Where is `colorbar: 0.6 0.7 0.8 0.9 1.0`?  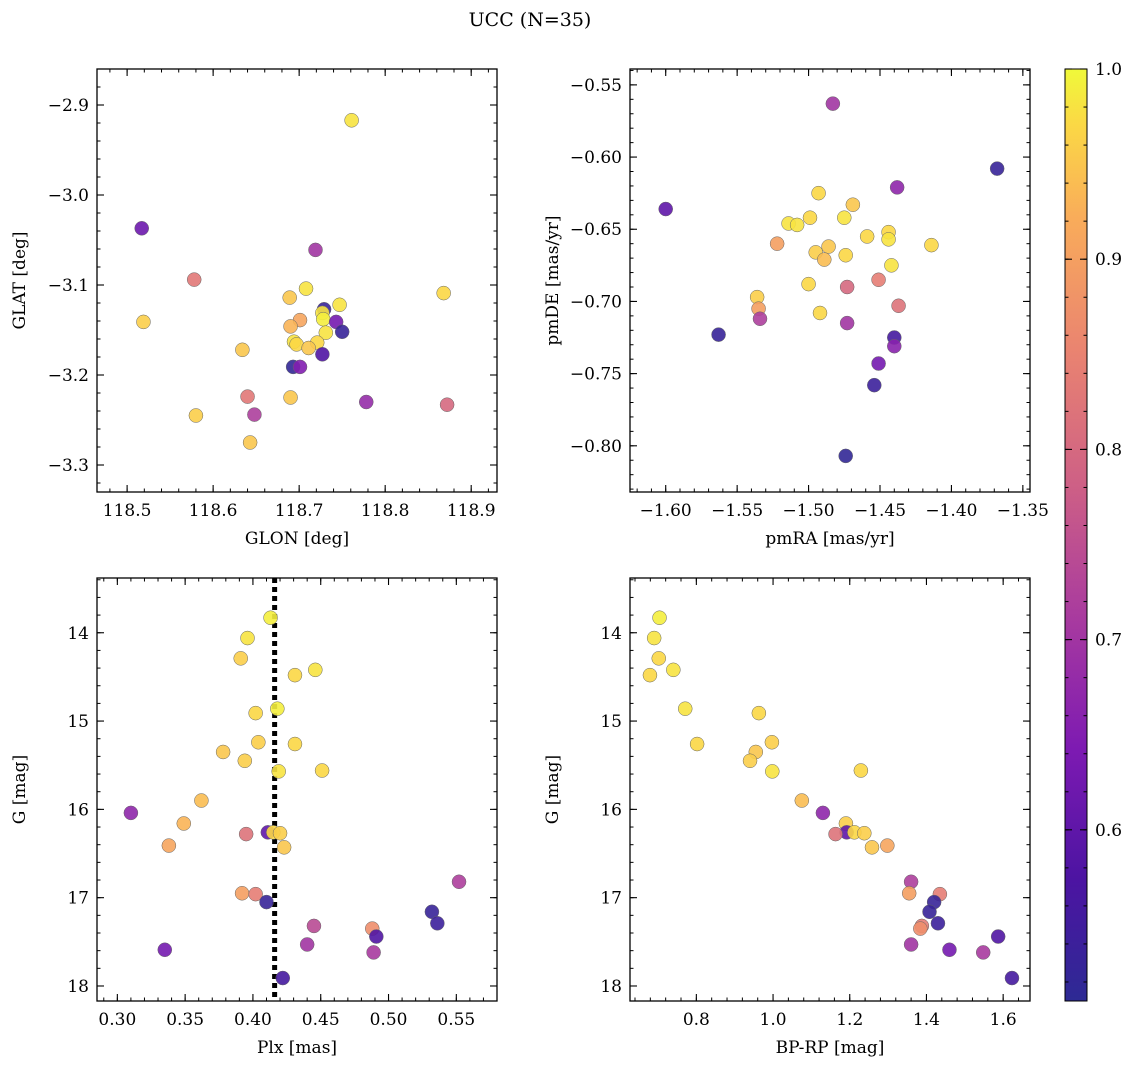 colorbar: 0.6 0.7 0.8 0.9 1.0 is located at coordinates (1093, 531).